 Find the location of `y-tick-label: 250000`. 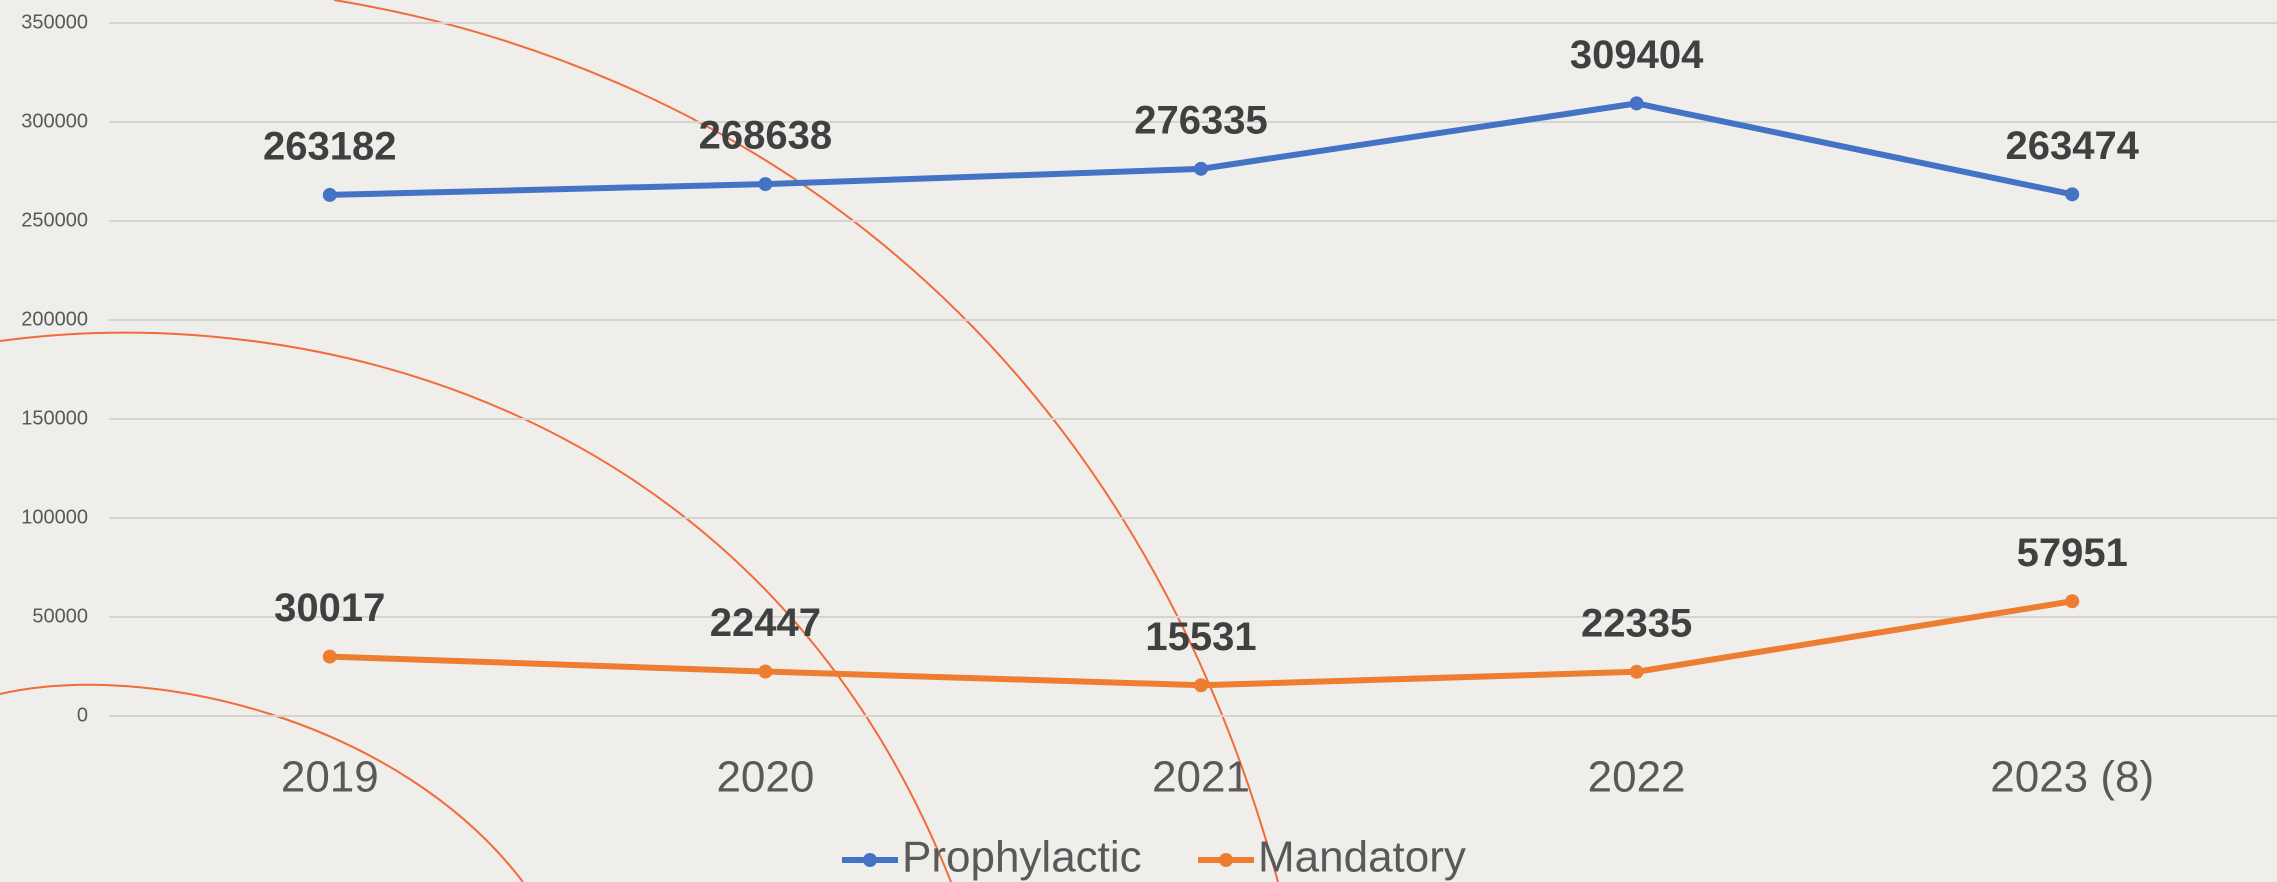

y-tick-label: 250000 is located at coordinates (54, 220).